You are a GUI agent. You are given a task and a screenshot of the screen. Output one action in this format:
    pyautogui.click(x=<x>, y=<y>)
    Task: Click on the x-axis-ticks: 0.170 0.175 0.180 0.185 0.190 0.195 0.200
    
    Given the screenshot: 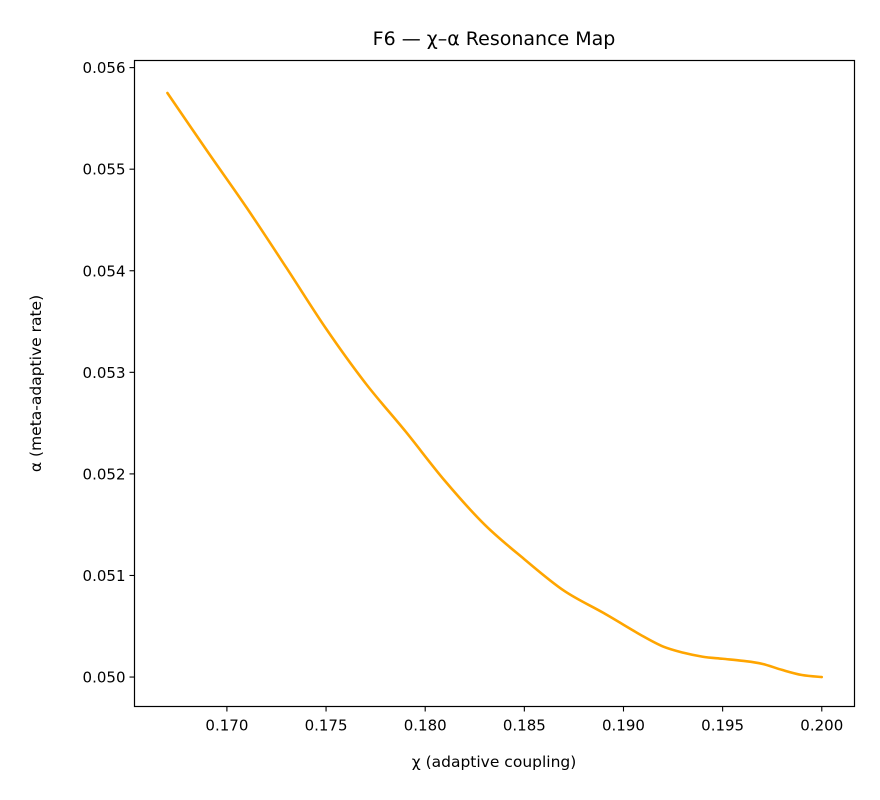 What is the action you would take?
    pyautogui.click(x=524, y=720)
    